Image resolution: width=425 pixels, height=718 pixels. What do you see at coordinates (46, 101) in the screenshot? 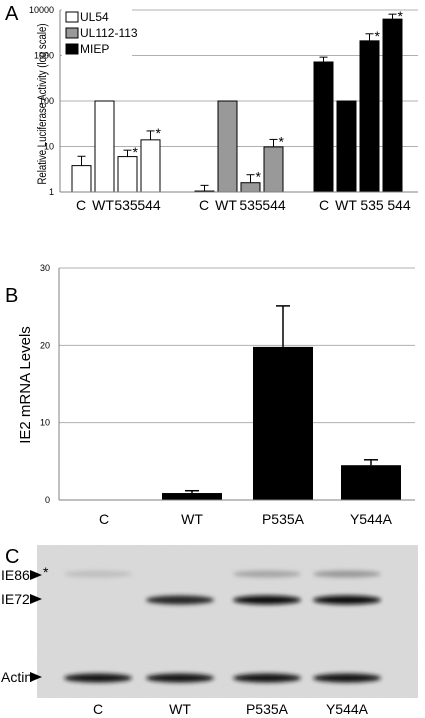
I see `panel-a-y-tick-label: 100` at bounding box center [46, 101].